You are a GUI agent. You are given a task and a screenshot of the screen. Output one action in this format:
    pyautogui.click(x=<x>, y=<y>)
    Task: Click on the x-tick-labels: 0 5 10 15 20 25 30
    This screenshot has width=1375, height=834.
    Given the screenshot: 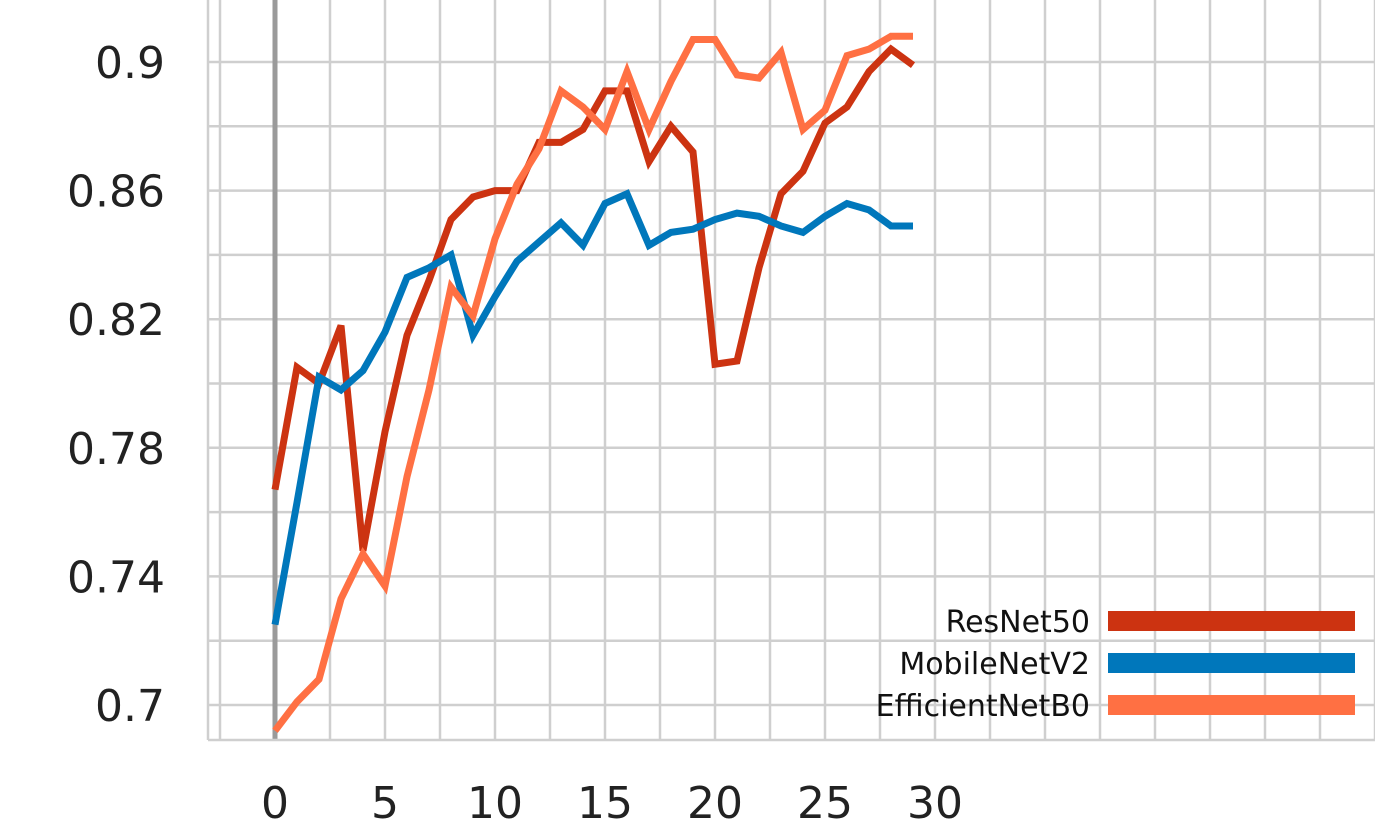 What is the action you would take?
    pyautogui.click(x=612, y=803)
    